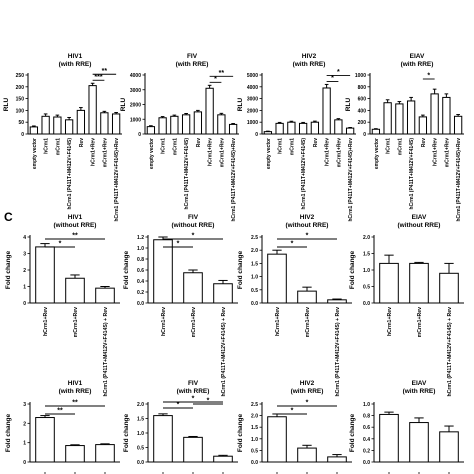 Image resolution: width=474 pixels, height=474 pixels. What do you see at coordinates (366, 417) in the screenshot?
I see `y-tick-label: 0.8` at bounding box center [366, 417].